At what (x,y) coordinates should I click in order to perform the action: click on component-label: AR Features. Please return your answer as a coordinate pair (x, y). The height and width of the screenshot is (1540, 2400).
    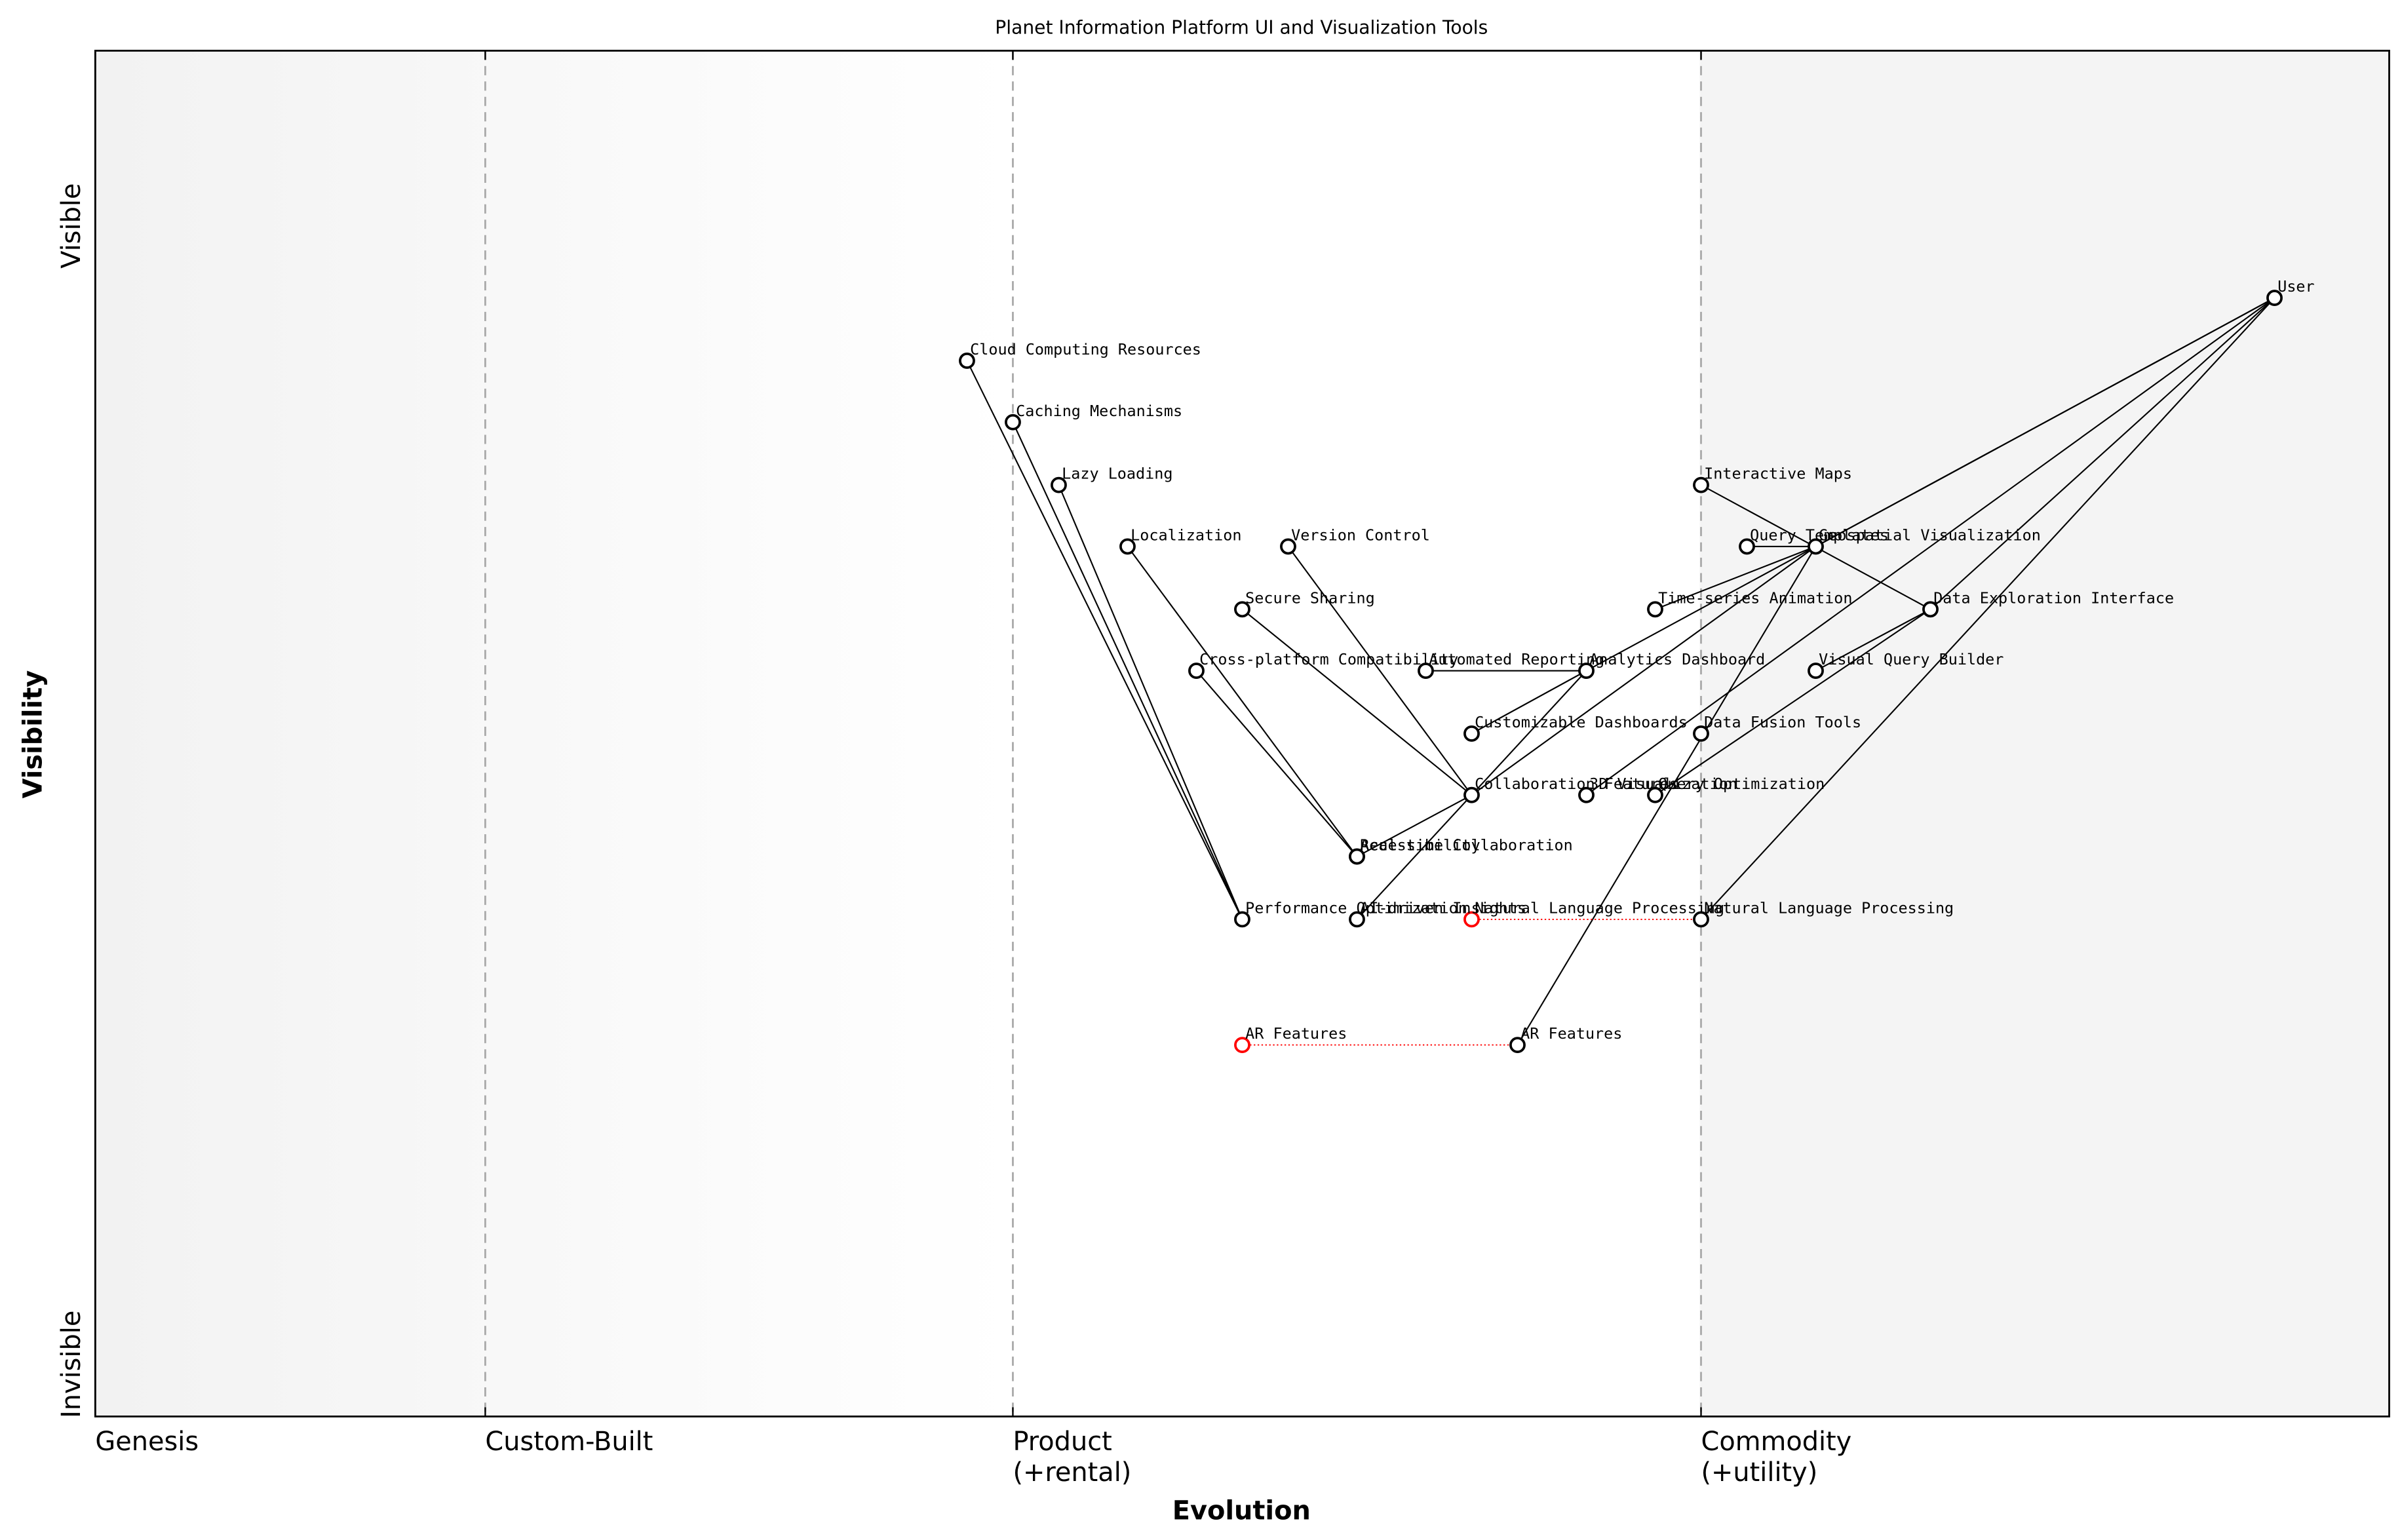
    Looking at the image, I should click on (1571, 1033).